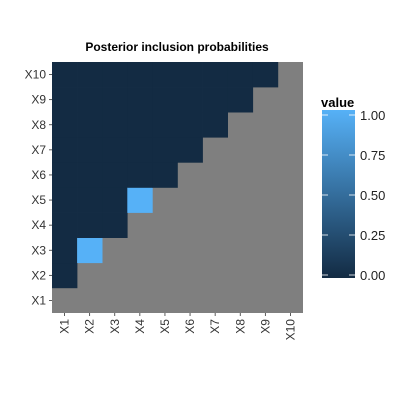 The height and width of the screenshot is (400, 400). What do you see at coordinates (90, 75) in the screenshot?
I see `heatmap-cell-X2-X10` at bounding box center [90, 75].